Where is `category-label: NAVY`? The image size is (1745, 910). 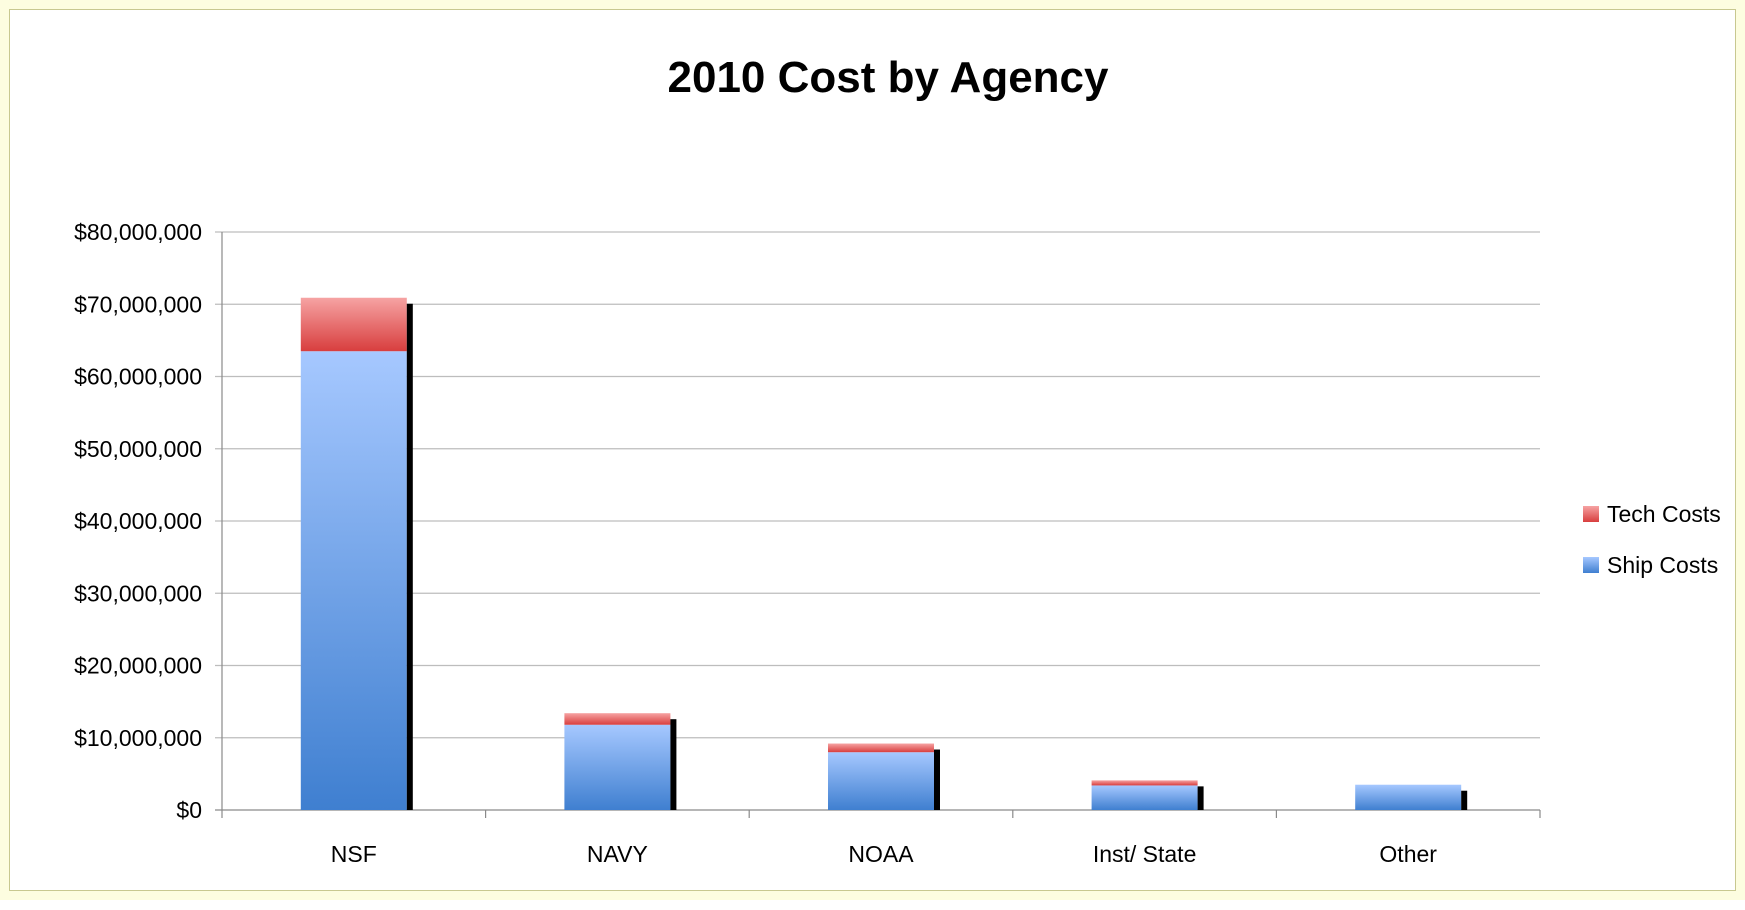
category-label: NAVY is located at coordinates (617, 854).